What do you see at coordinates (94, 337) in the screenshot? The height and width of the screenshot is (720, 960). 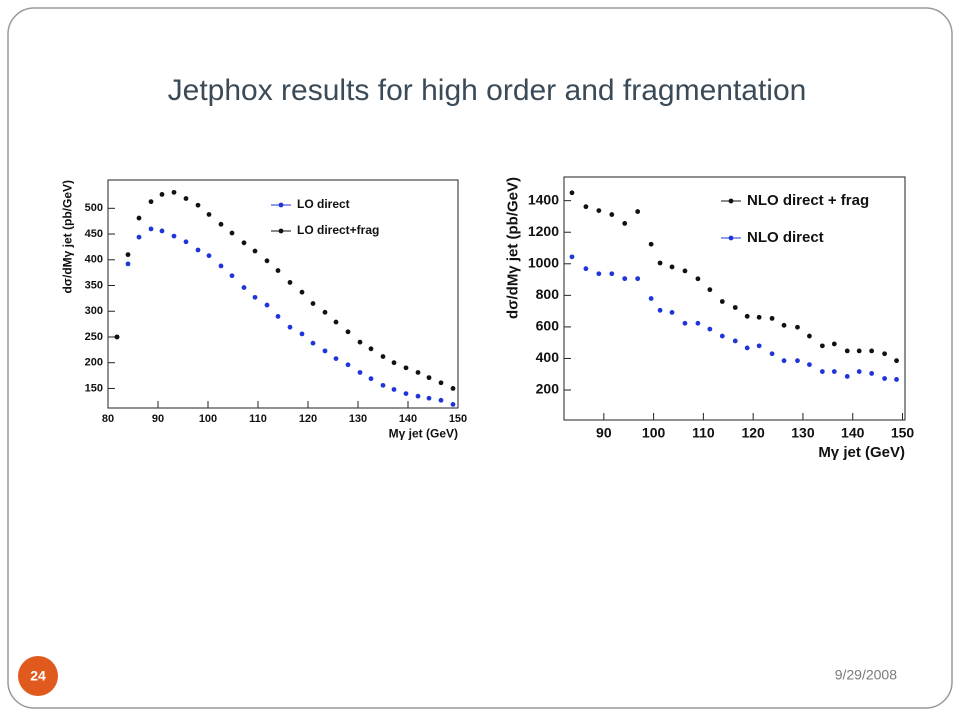 I see `y-tick-label: 250` at bounding box center [94, 337].